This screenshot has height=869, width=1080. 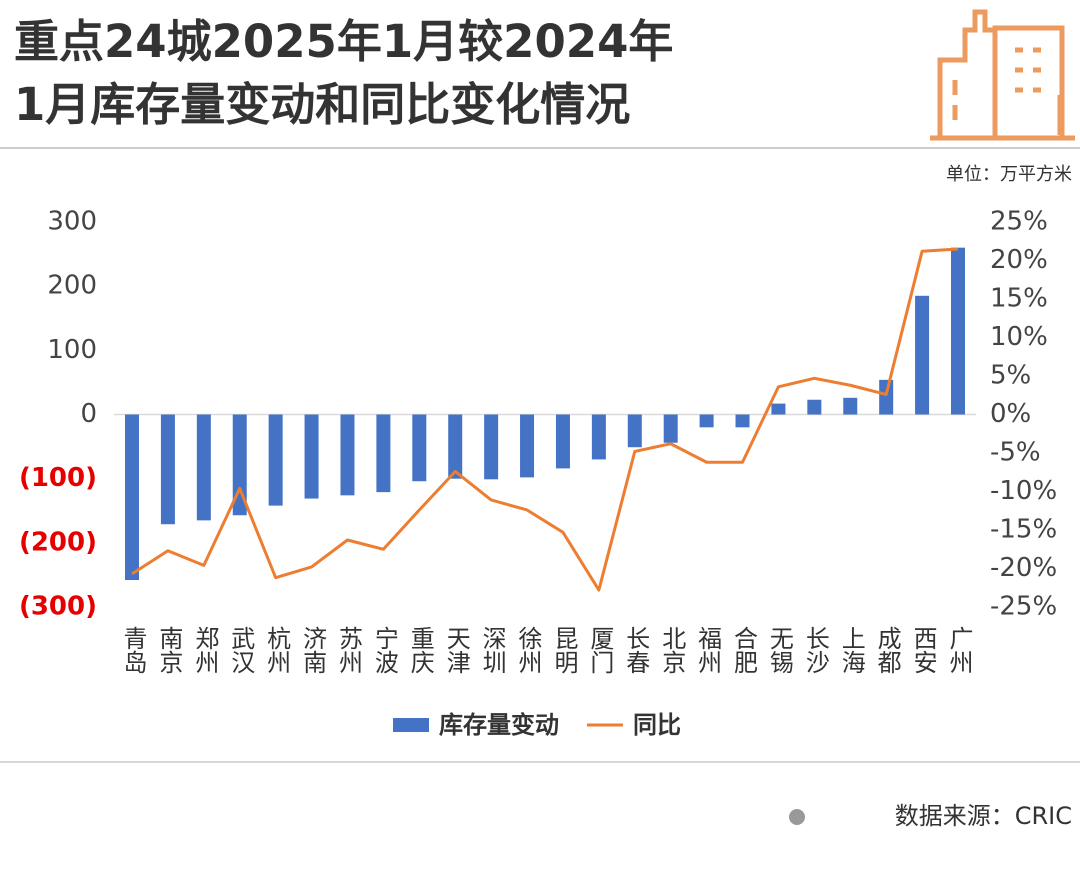 I want to click on x-tick-label: 南京, so click(x=169, y=650).